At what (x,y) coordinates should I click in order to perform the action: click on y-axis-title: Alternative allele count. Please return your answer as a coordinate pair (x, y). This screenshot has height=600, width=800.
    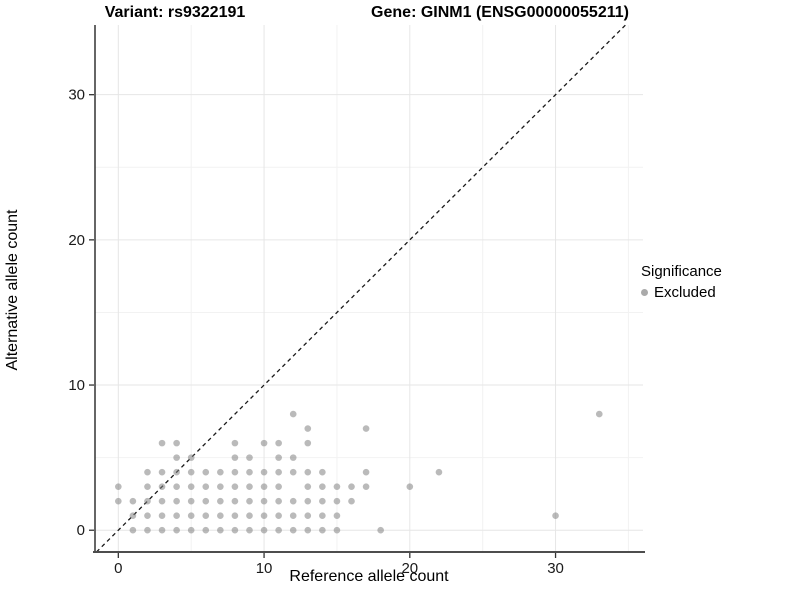
    Looking at the image, I should click on (12, 290).